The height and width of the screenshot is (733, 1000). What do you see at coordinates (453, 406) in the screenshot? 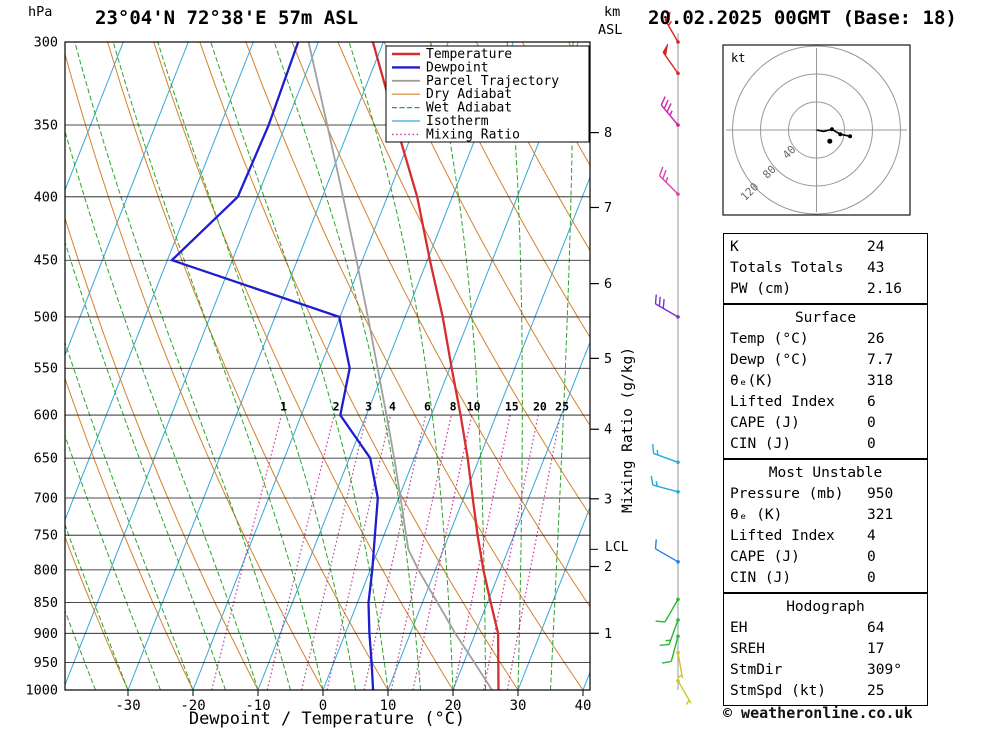
I see `mixing-ratio-value: 8` at bounding box center [453, 406].